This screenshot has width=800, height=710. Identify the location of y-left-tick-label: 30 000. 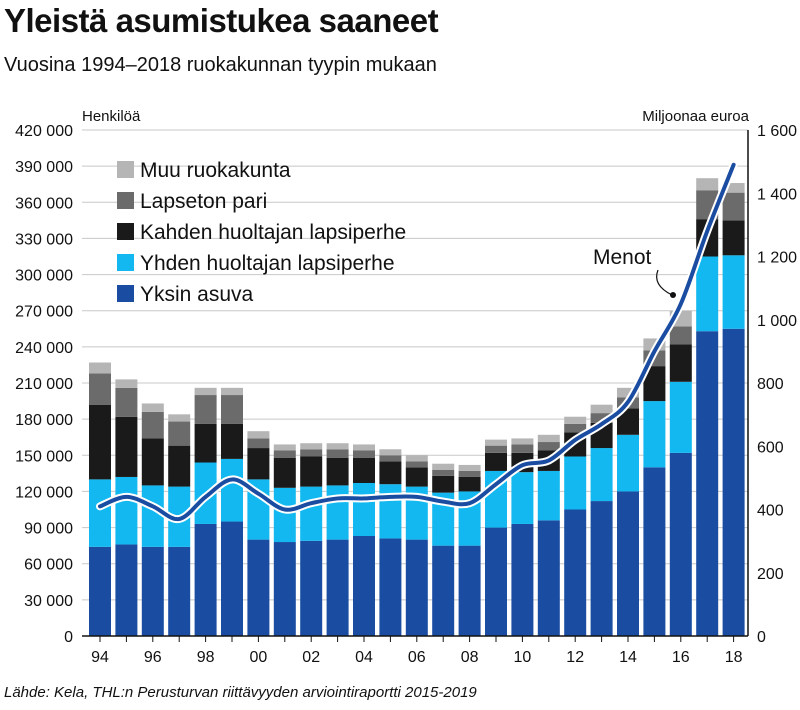
(48, 601).